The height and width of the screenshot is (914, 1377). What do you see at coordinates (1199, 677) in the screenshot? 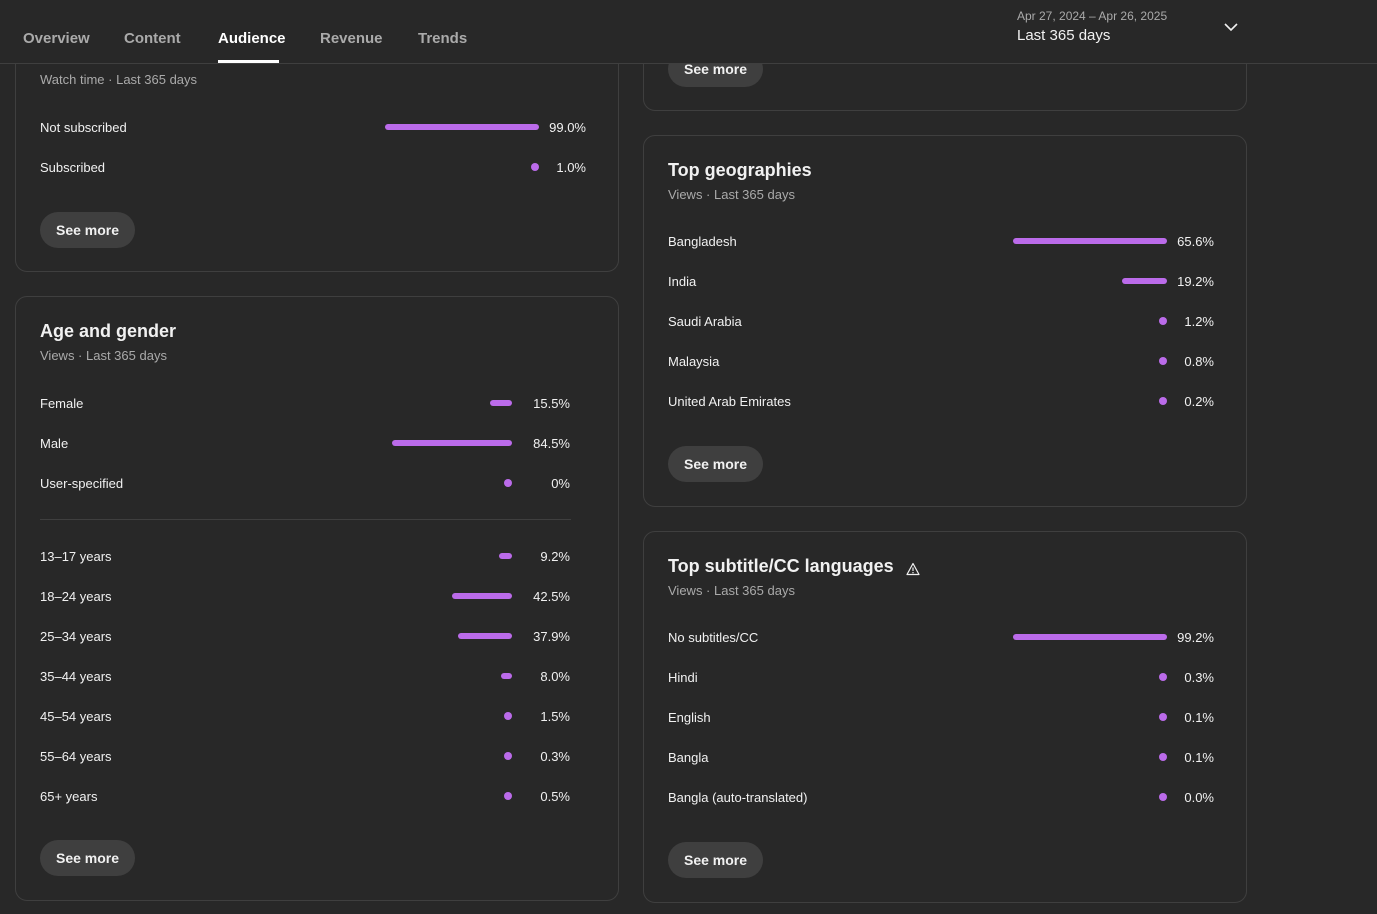
I see `row-value: 0.3%` at bounding box center [1199, 677].